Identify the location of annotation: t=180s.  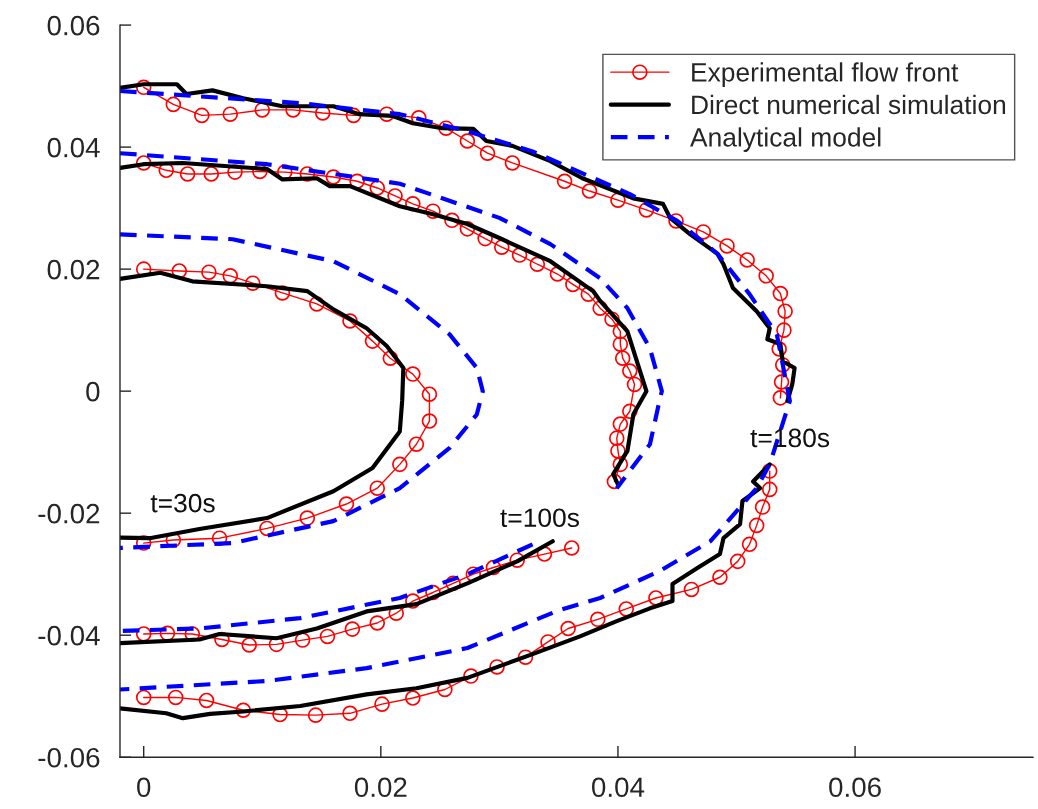
(790, 438).